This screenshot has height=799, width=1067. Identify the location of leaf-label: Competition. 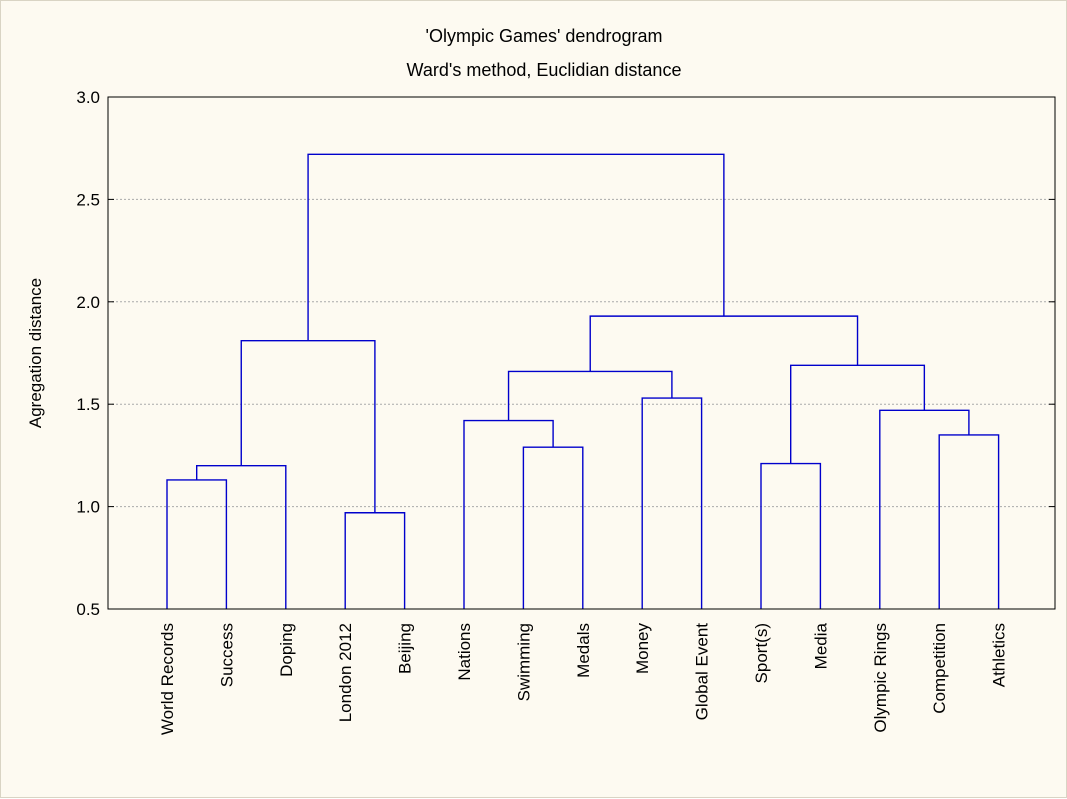
(939, 668).